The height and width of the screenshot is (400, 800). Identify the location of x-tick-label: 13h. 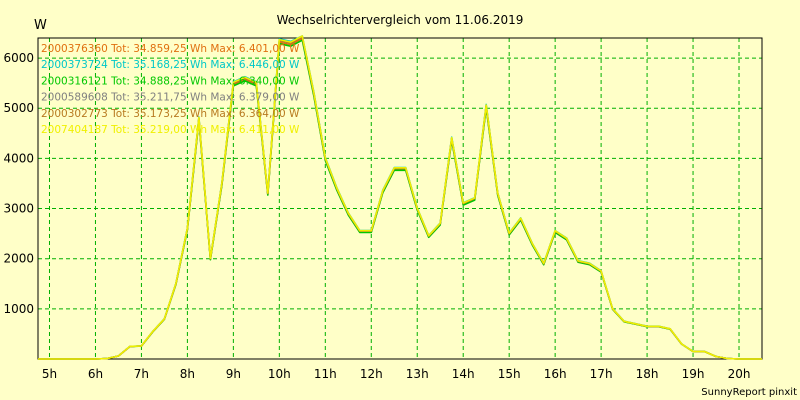
(417, 374).